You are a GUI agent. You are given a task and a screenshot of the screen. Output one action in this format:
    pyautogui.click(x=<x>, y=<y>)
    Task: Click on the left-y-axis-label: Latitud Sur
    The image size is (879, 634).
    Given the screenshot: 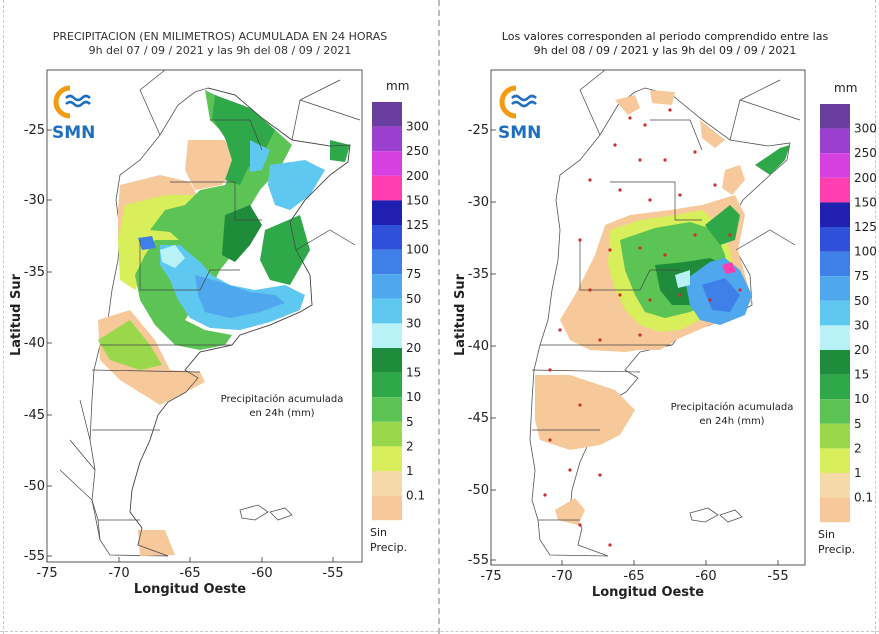 What is the action you would take?
    pyautogui.click(x=16, y=314)
    